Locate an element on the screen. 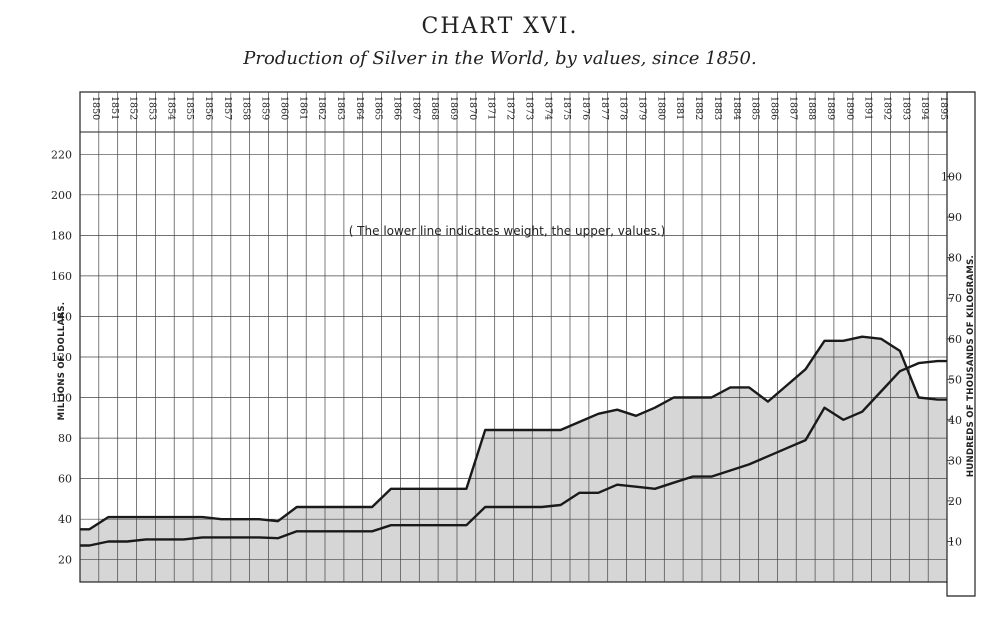 This screenshot has height=623, width=1000. year-label: 1885 is located at coordinates (755, 108).